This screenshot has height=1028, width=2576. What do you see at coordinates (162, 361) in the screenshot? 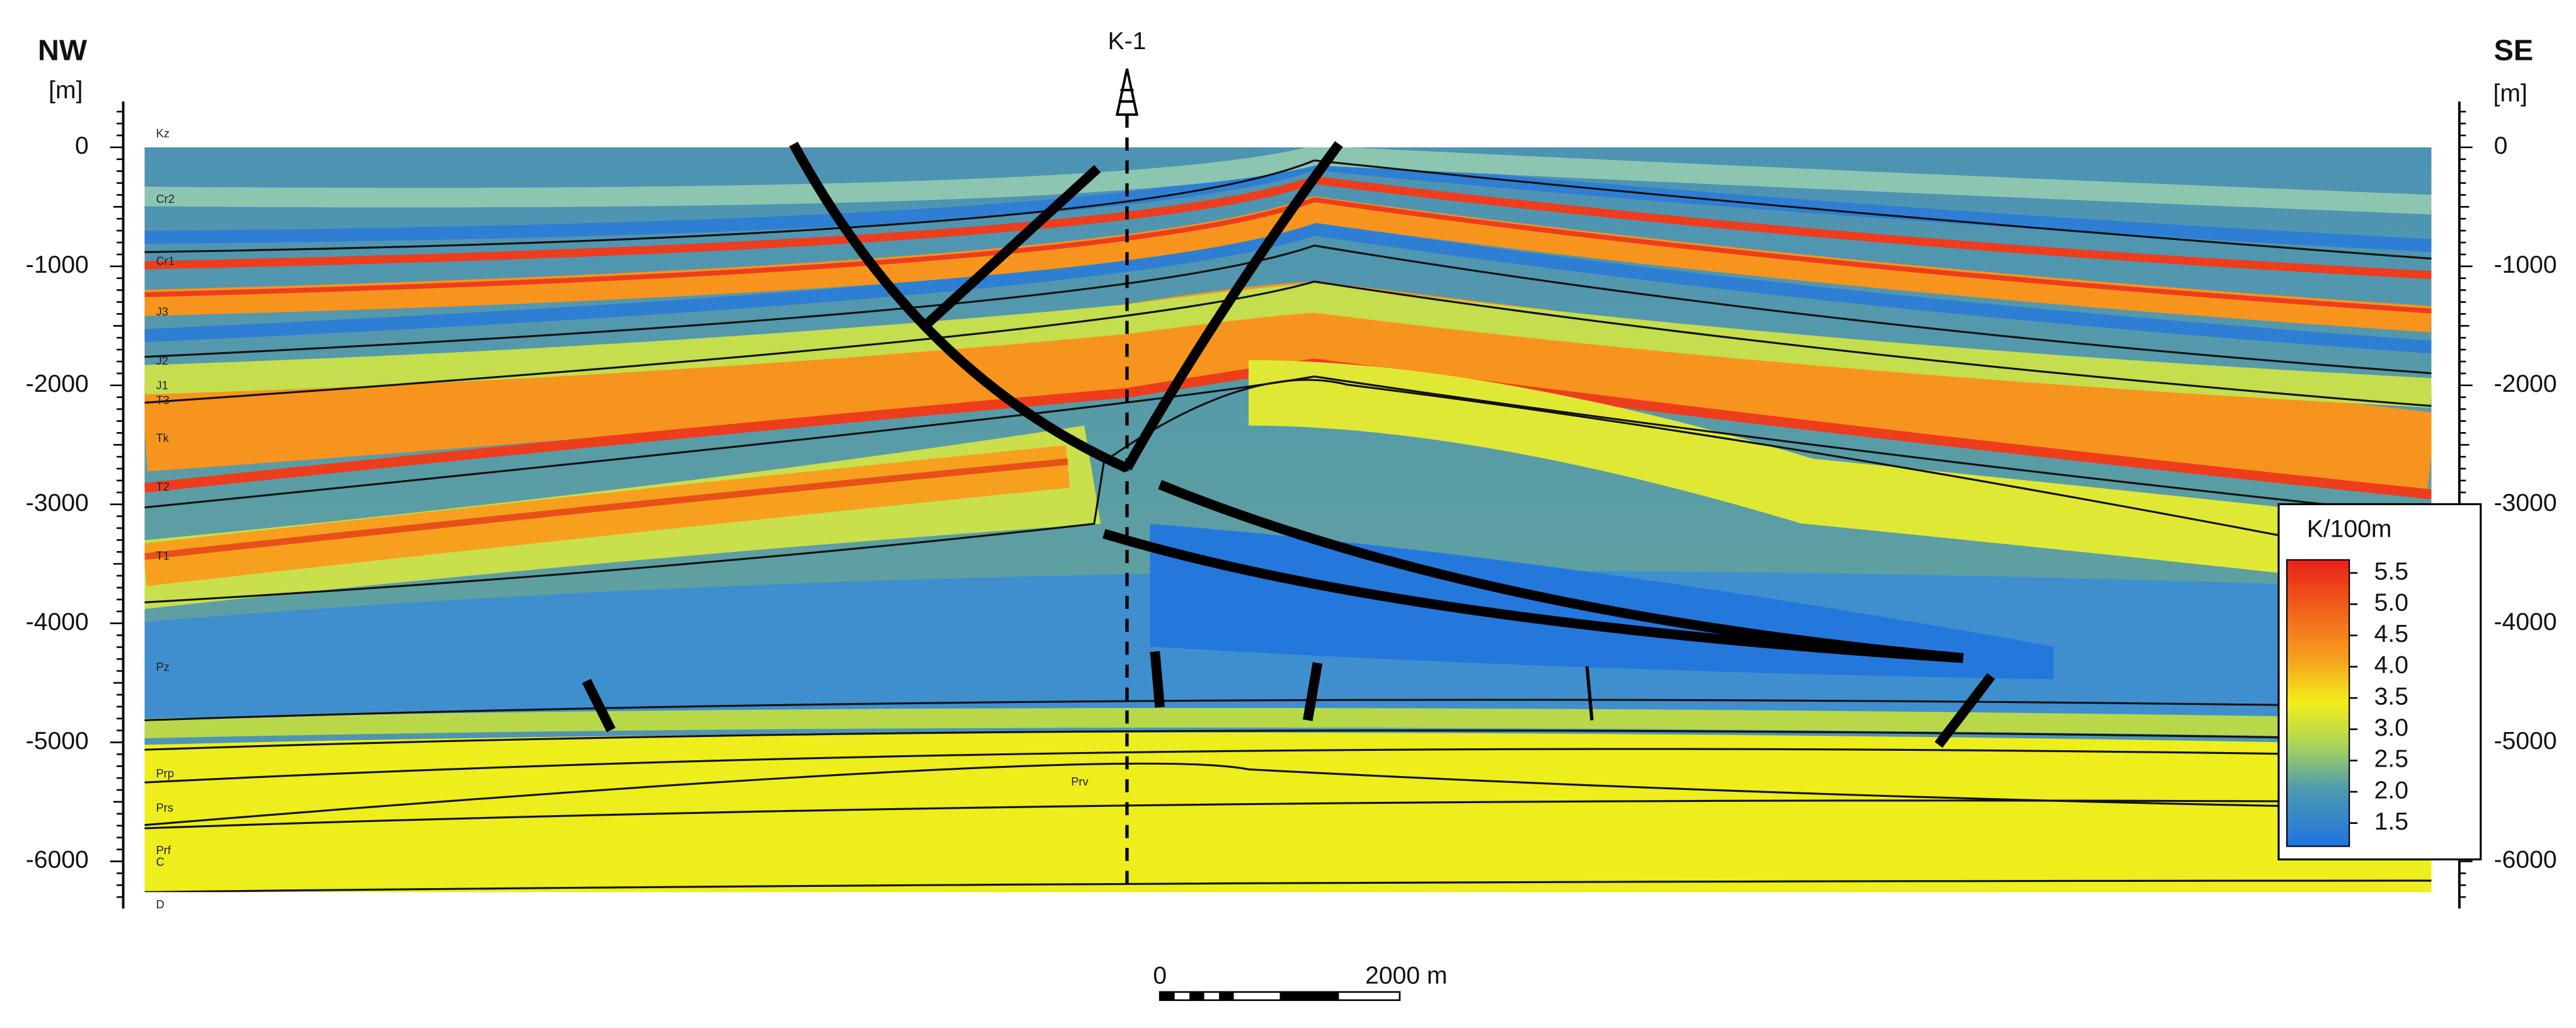
I see `formation-label: J2` at bounding box center [162, 361].